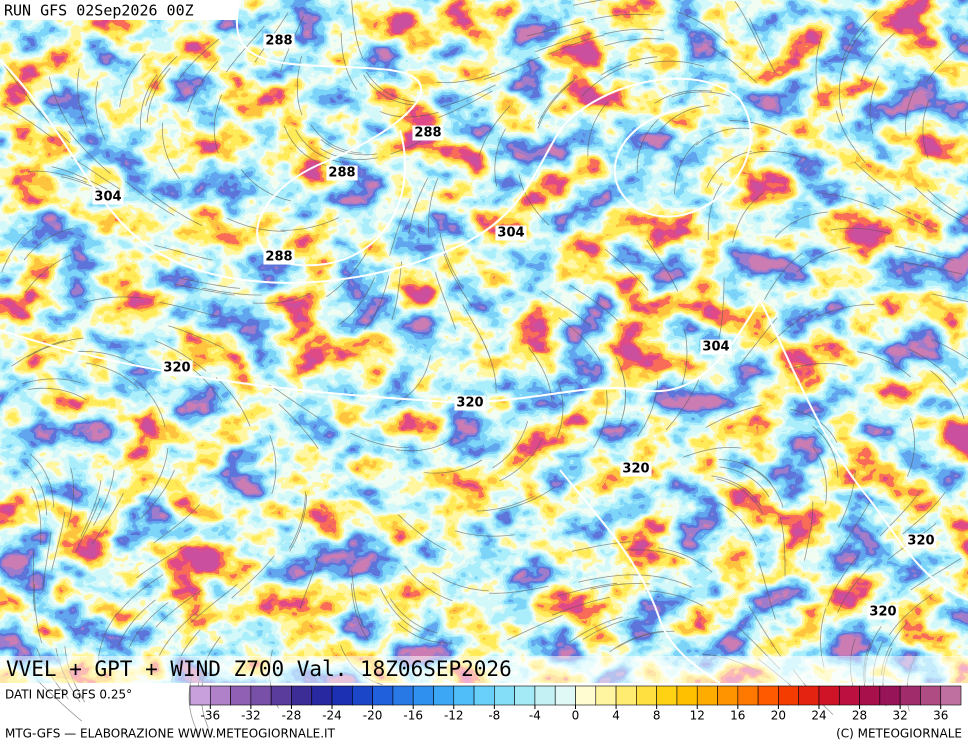 The height and width of the screenshot is (745, 968). Describe the element at coordinates (859, 716) in the screenshot. I see `colorbar-tick-label: 28` at that location.